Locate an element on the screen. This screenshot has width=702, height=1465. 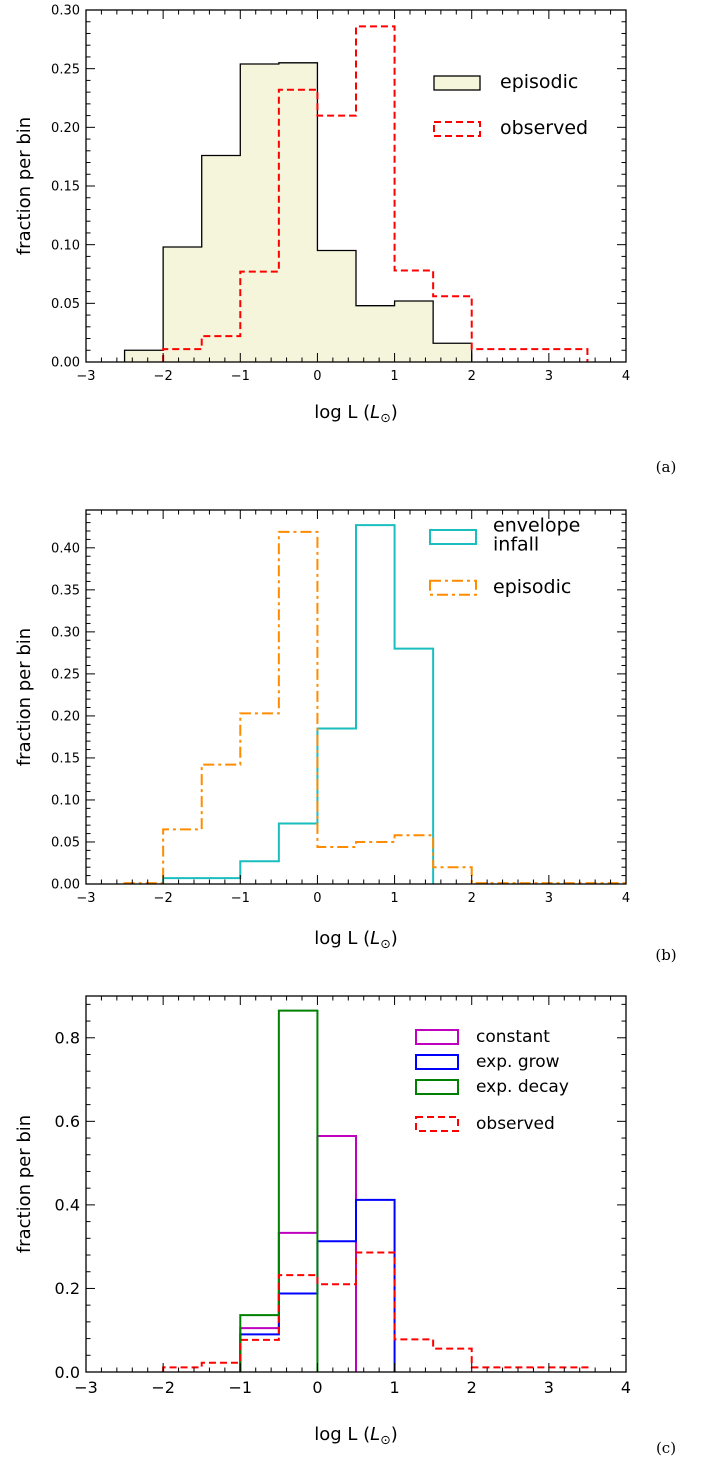
series-envelope-infall is located at coordinates (298, 704).